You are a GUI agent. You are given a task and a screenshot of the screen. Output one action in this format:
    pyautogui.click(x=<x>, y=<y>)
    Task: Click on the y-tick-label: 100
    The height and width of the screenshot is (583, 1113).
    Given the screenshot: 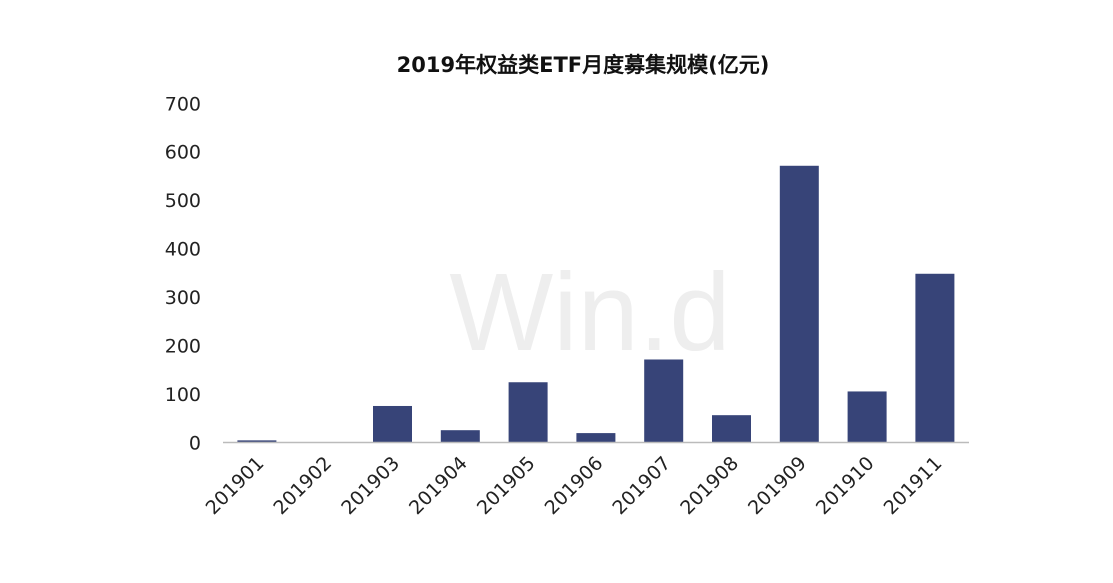 What is the action you would take?
    pyautogui.click(x=183, y=395)
    